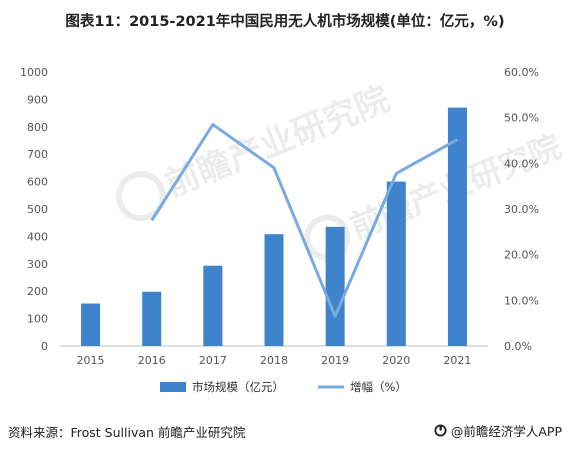  Describe the element at coordinates (34, 72) in the screenshot. I see `y-left-tick-label: 1000` at that location.